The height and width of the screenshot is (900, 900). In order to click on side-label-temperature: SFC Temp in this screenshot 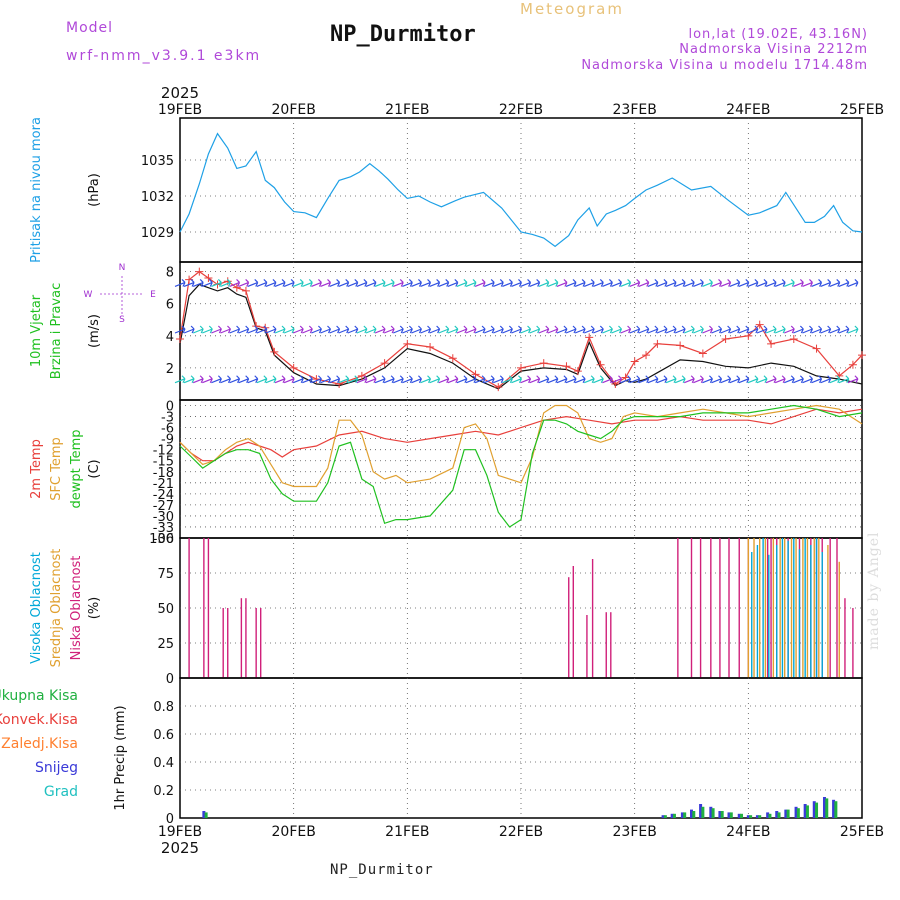, I will do `click(56, 469)`.